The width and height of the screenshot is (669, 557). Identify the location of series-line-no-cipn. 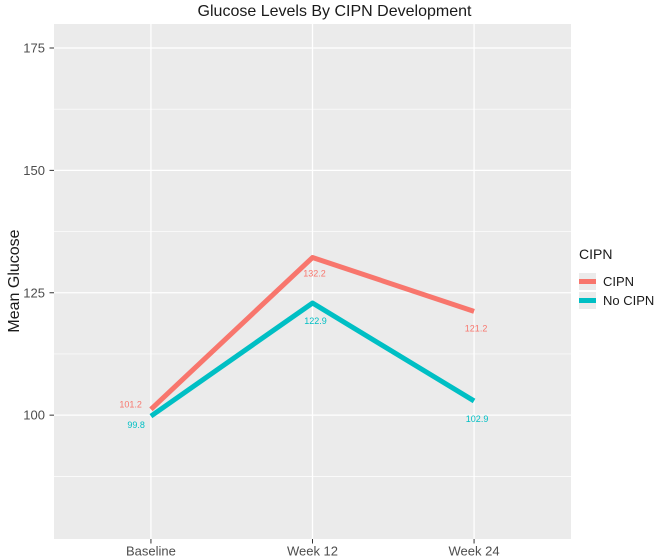
(312, 359).